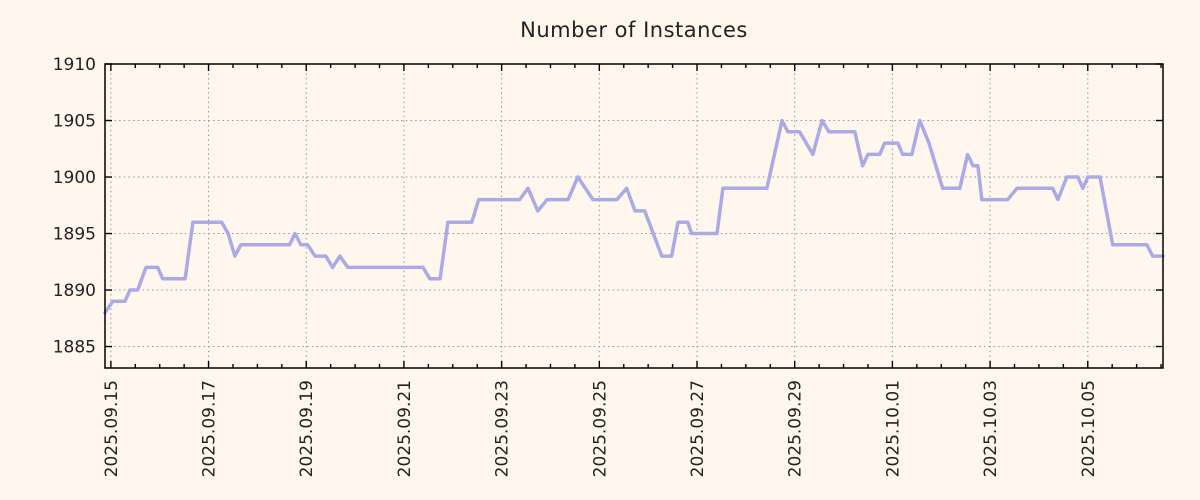  Describe the element at coordinates (893, 428) in the screenshot. I see `x-tick-label: 2025.10.01` at that location.